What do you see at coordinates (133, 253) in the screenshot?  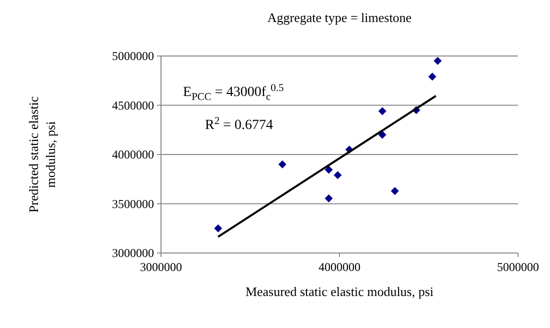 I see `y-tick-label: 3000000` at bounding box center [133, 253].